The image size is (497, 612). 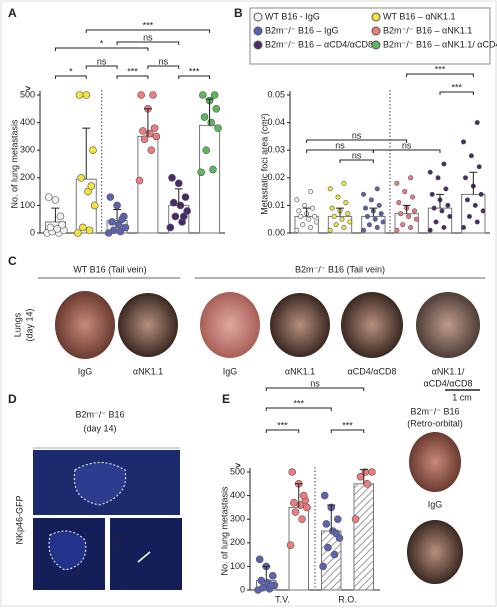 I want to click on legend-box, so click(x=370, y=36).